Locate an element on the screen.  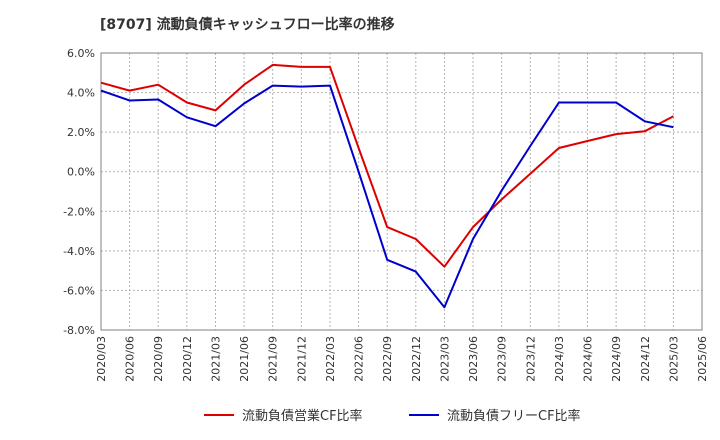
y-tick-label: -2.0% is located at coordinates (79, 211).